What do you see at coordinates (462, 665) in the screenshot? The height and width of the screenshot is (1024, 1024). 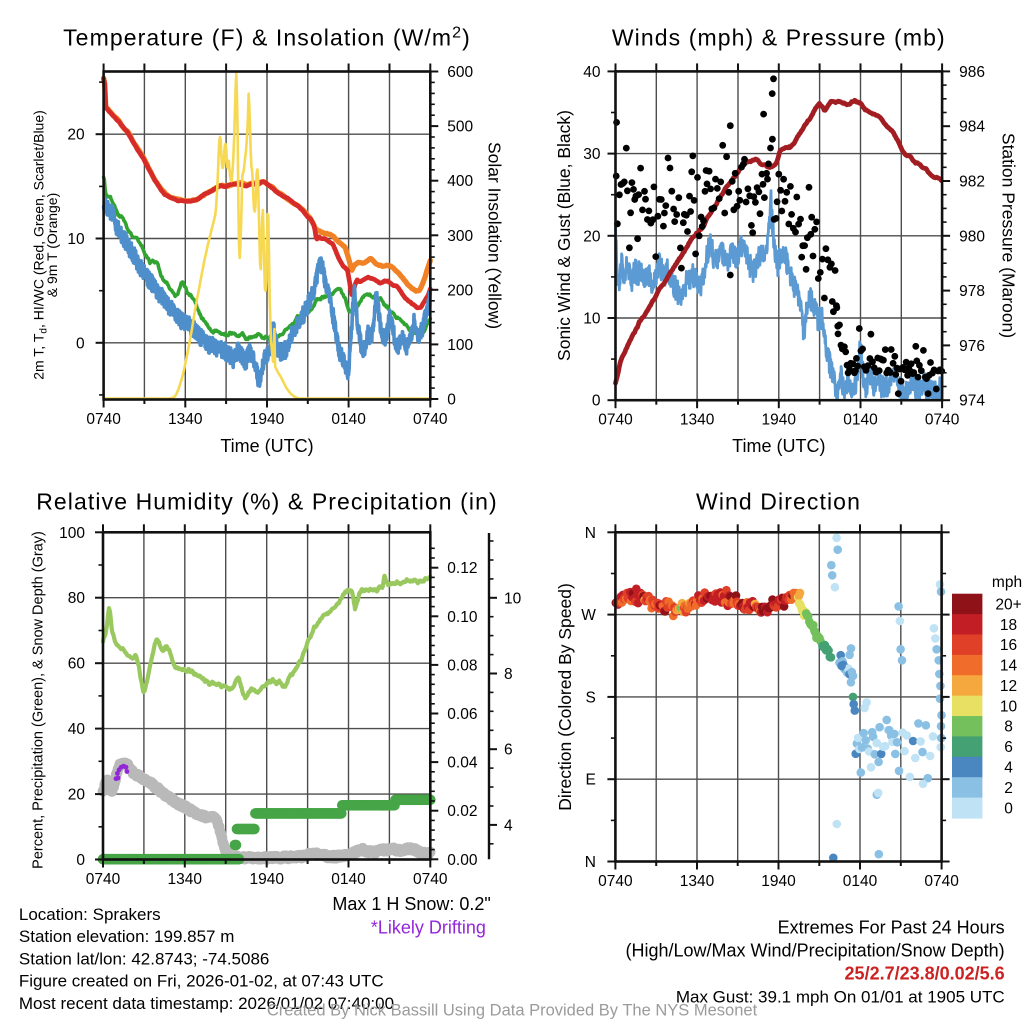 I see `svg-text: 0.08` at bounding box center [462, 665].